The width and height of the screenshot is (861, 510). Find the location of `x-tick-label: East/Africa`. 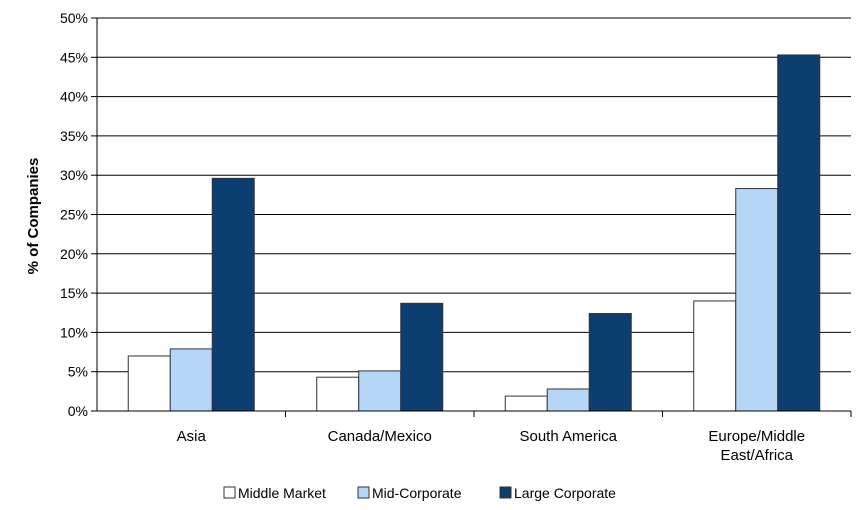

x-tick-label: East/Africa is located at coordinates (756, 455).